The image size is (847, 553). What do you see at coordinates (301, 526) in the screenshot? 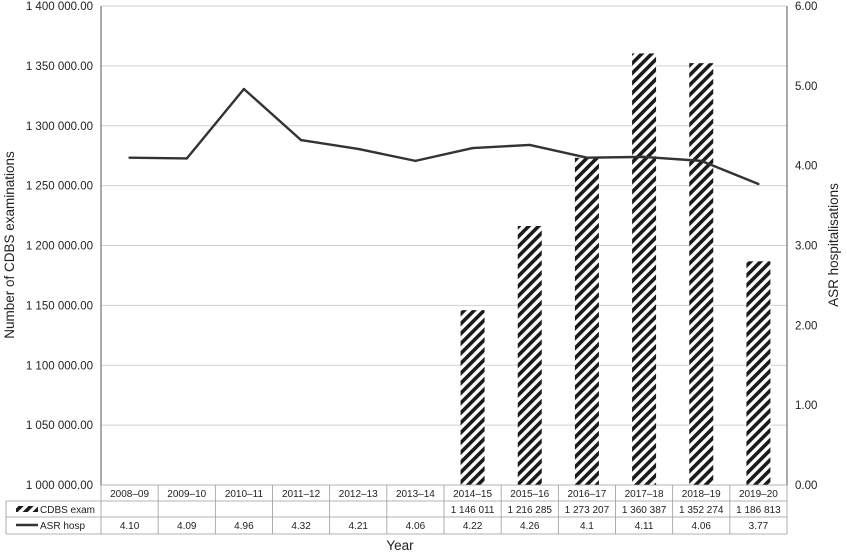
I see `data-label: 4.32` at bounding box center [301, 526].